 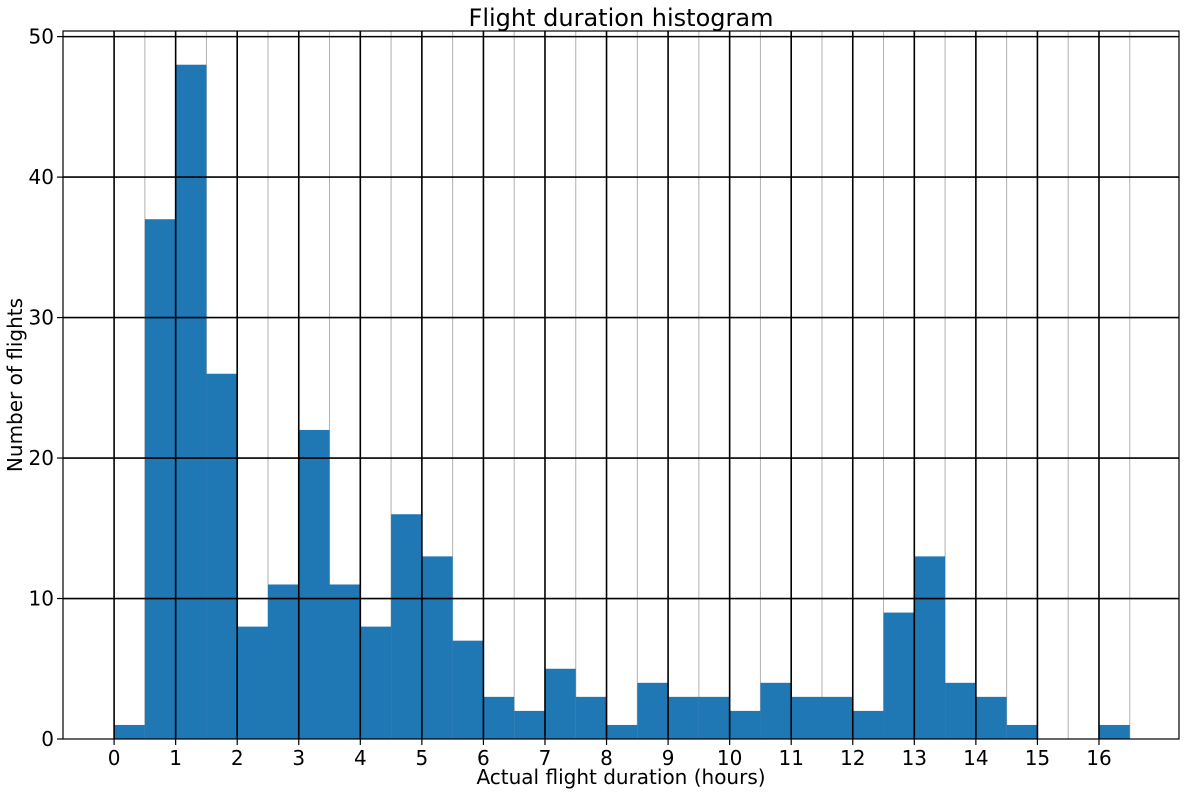 I want to click on x-tick-label: 6, so click(x=483, y=758).